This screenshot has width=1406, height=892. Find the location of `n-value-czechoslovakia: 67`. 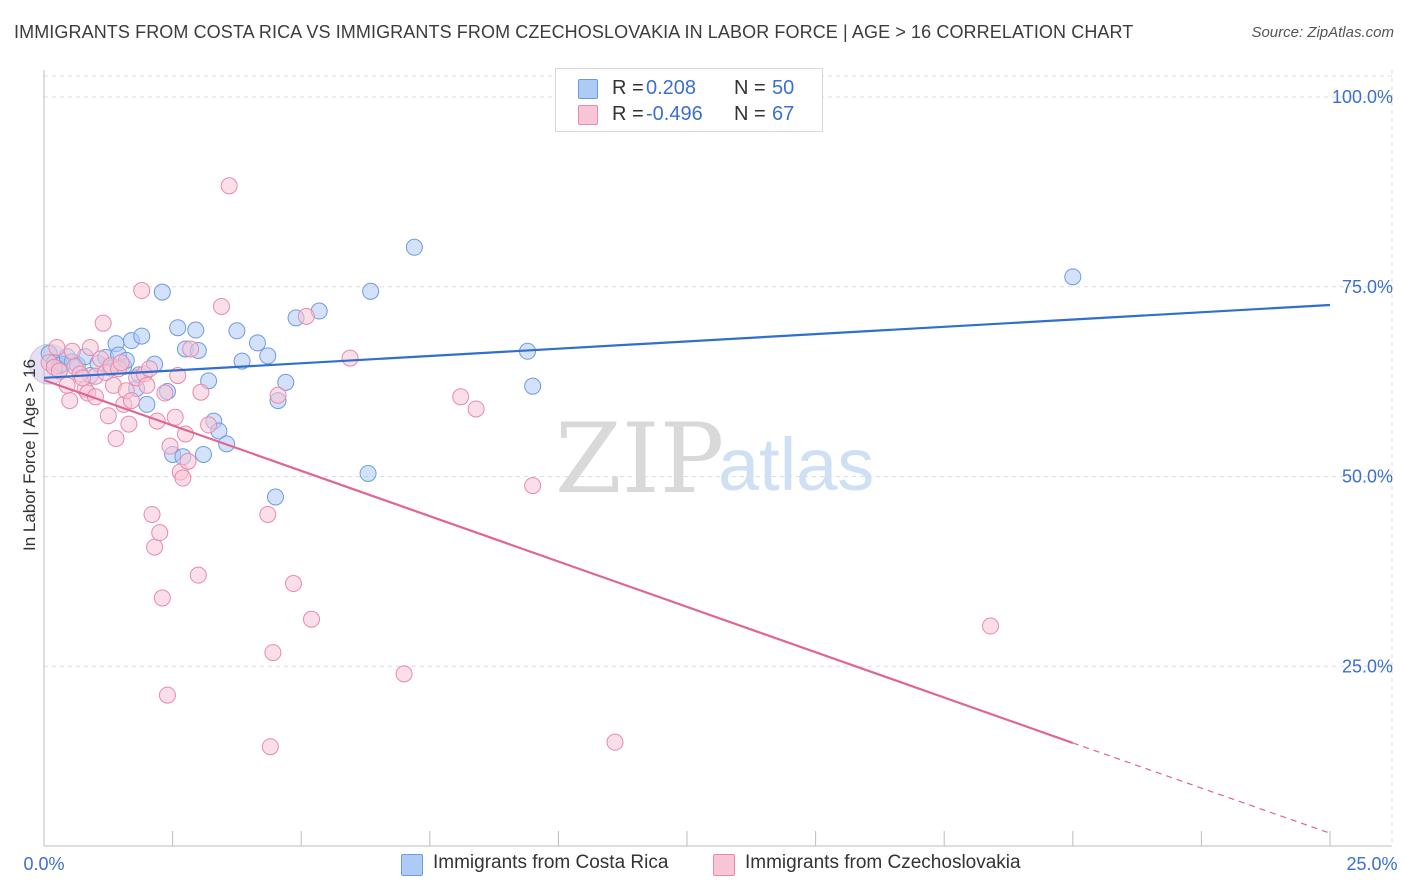

n-value-czechoslovakia: 67 is located at coordinates (783, 114).